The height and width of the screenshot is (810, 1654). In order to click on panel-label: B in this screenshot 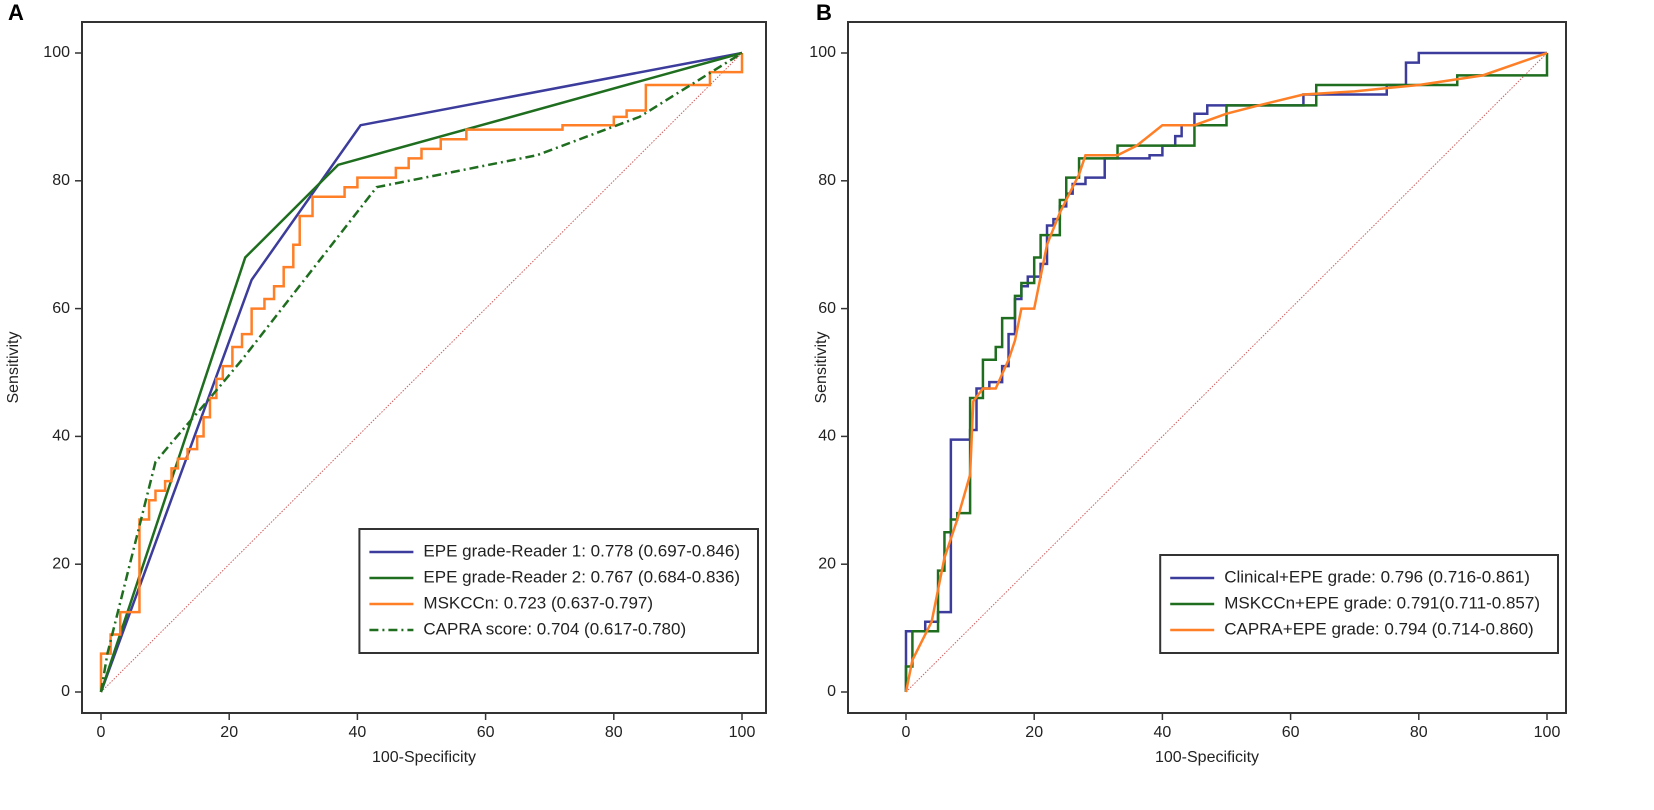, I will do `click(824, 12)`.